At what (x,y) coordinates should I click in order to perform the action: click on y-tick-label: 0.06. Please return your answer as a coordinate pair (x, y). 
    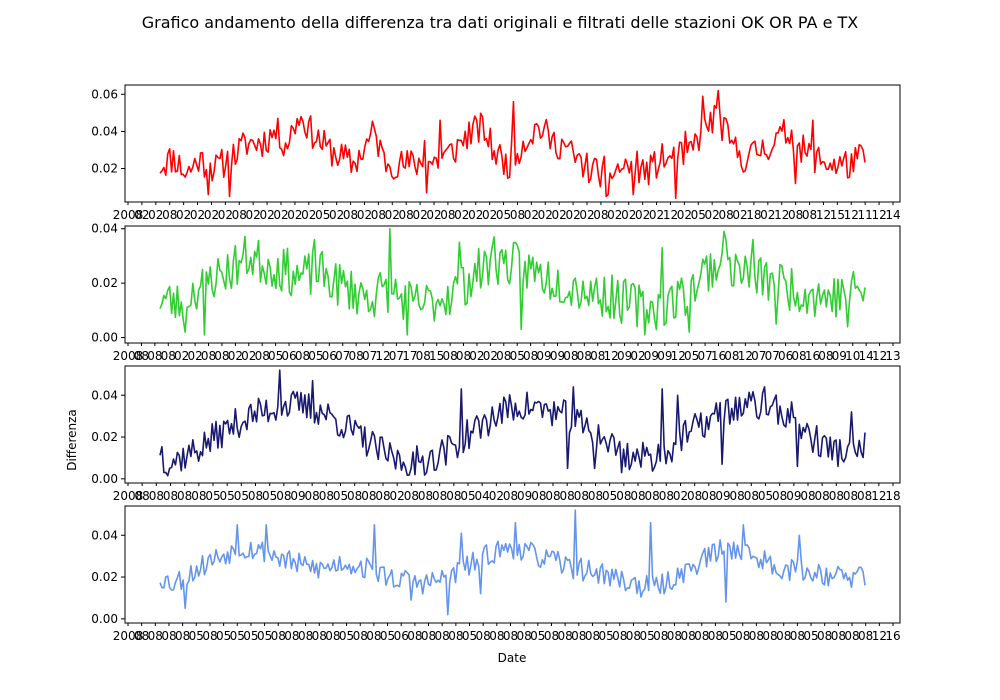
    Looking at the image, I should click on (104, 94).